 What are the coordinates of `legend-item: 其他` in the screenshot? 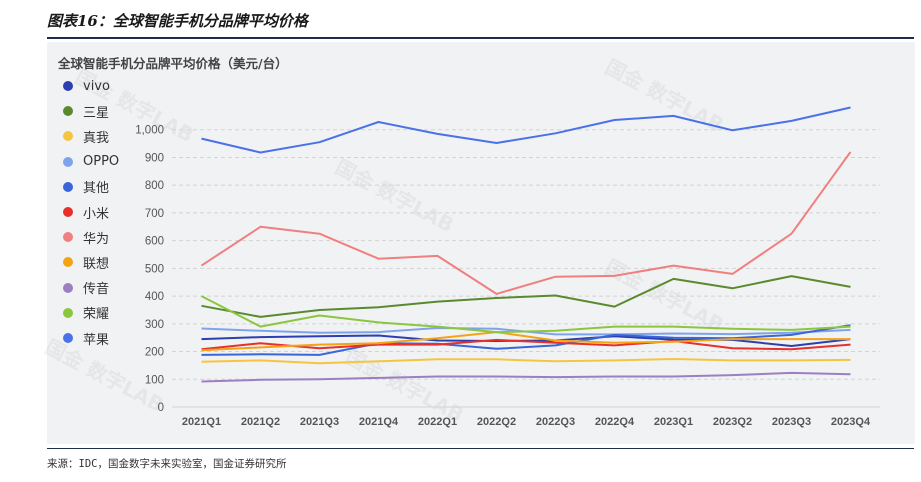 It's located at (86, 188).